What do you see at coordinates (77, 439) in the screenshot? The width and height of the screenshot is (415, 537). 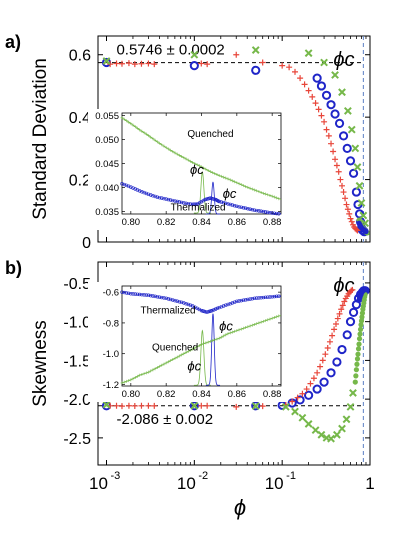 I see `y-tick-label: -2.5` at bounding box center [77, 439].